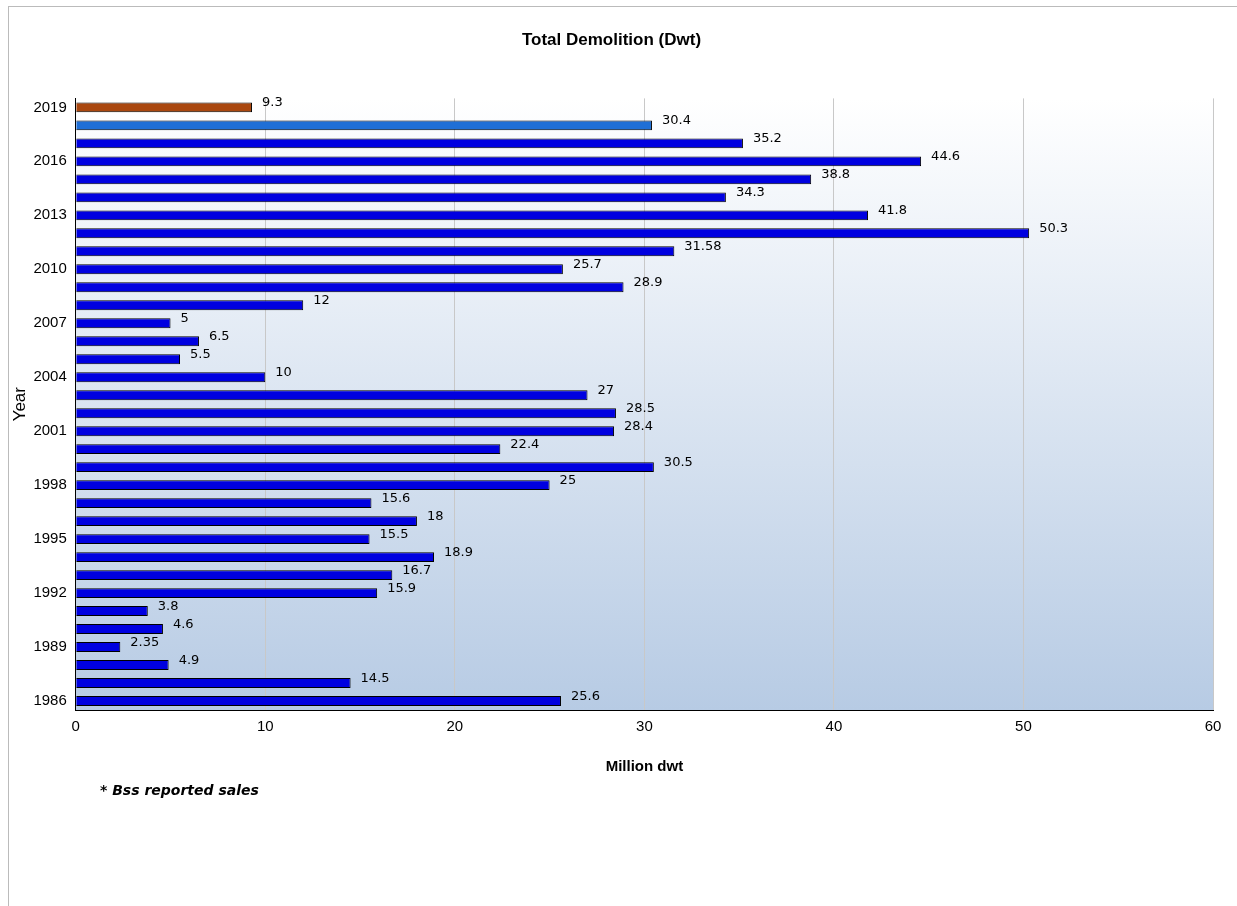 The image size is (1237, 906). I want to click on data-label: 30.4, so click(676, 120).